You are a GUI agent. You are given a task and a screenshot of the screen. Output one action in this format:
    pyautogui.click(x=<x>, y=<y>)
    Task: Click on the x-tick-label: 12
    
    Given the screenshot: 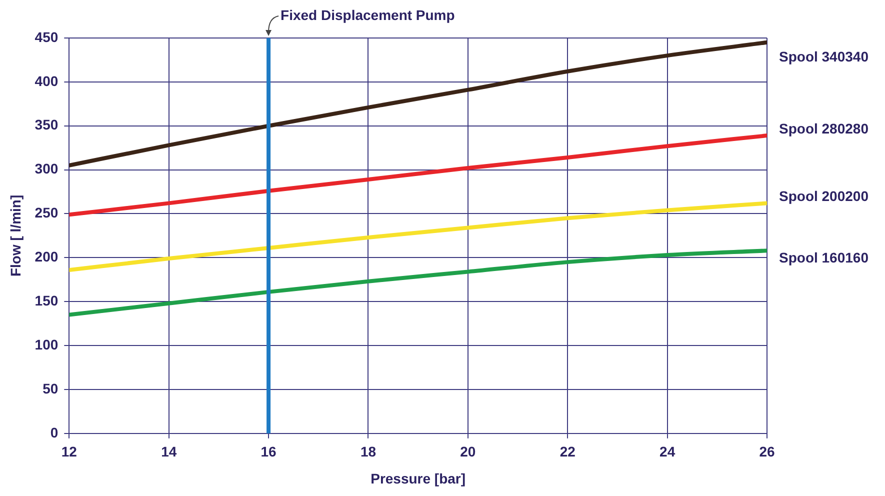 What is the action you would take?
    pyautogui.click(x=69, y=452)
    